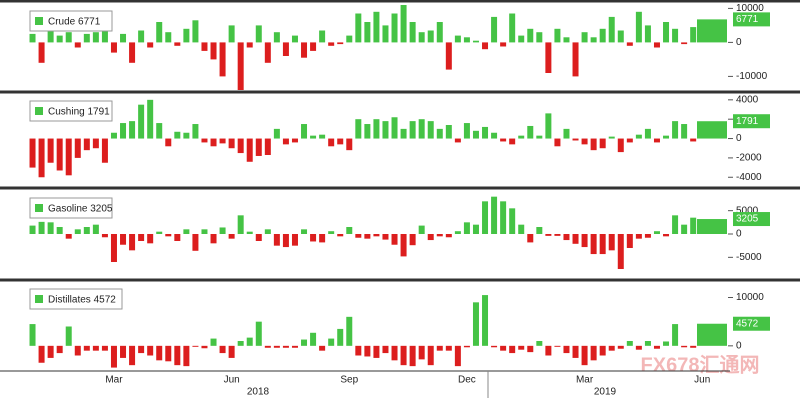  What do you see at coordinates (747, 99) in the screenshot?
I see `y-tick-label: 4000` at bounding box center [747, 99].